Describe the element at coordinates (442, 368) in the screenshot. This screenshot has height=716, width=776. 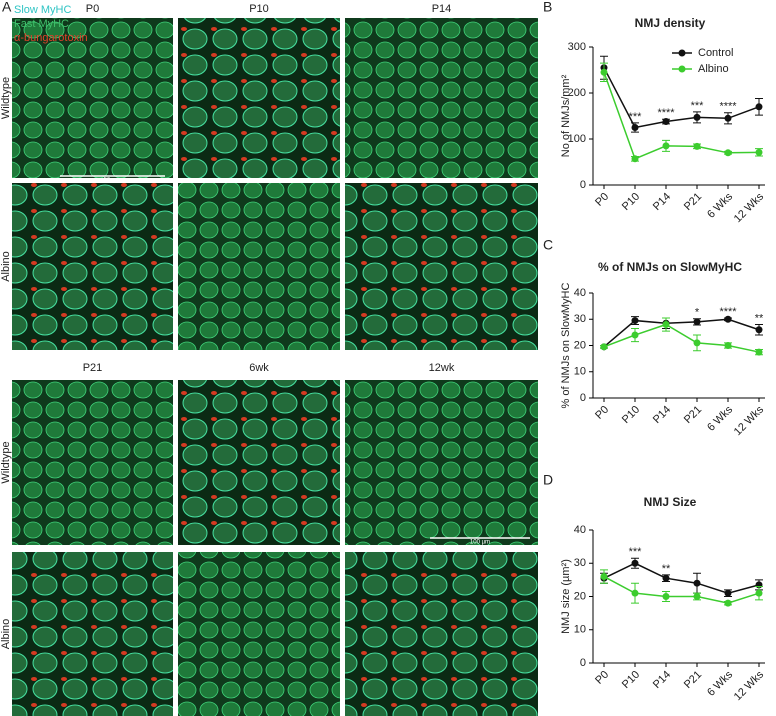
I see `timepoint-label: 12wk` at that location.